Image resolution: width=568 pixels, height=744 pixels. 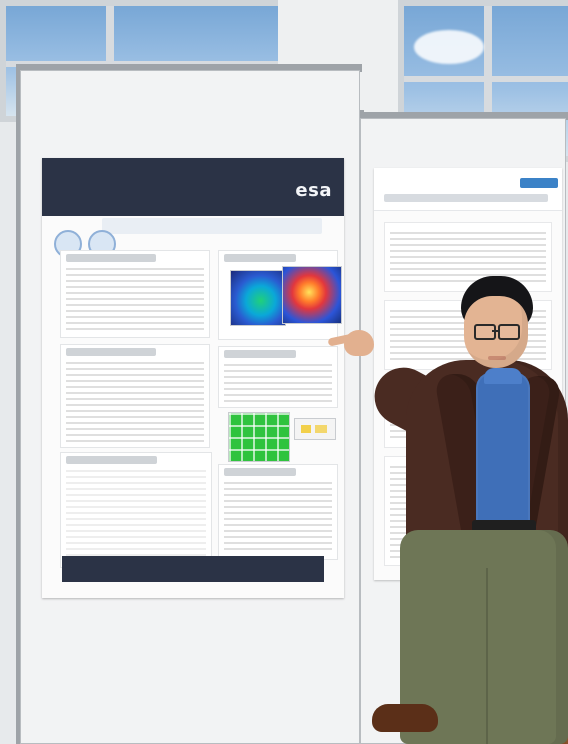 I want to click on poster-footer, so click(x=193, y=569).